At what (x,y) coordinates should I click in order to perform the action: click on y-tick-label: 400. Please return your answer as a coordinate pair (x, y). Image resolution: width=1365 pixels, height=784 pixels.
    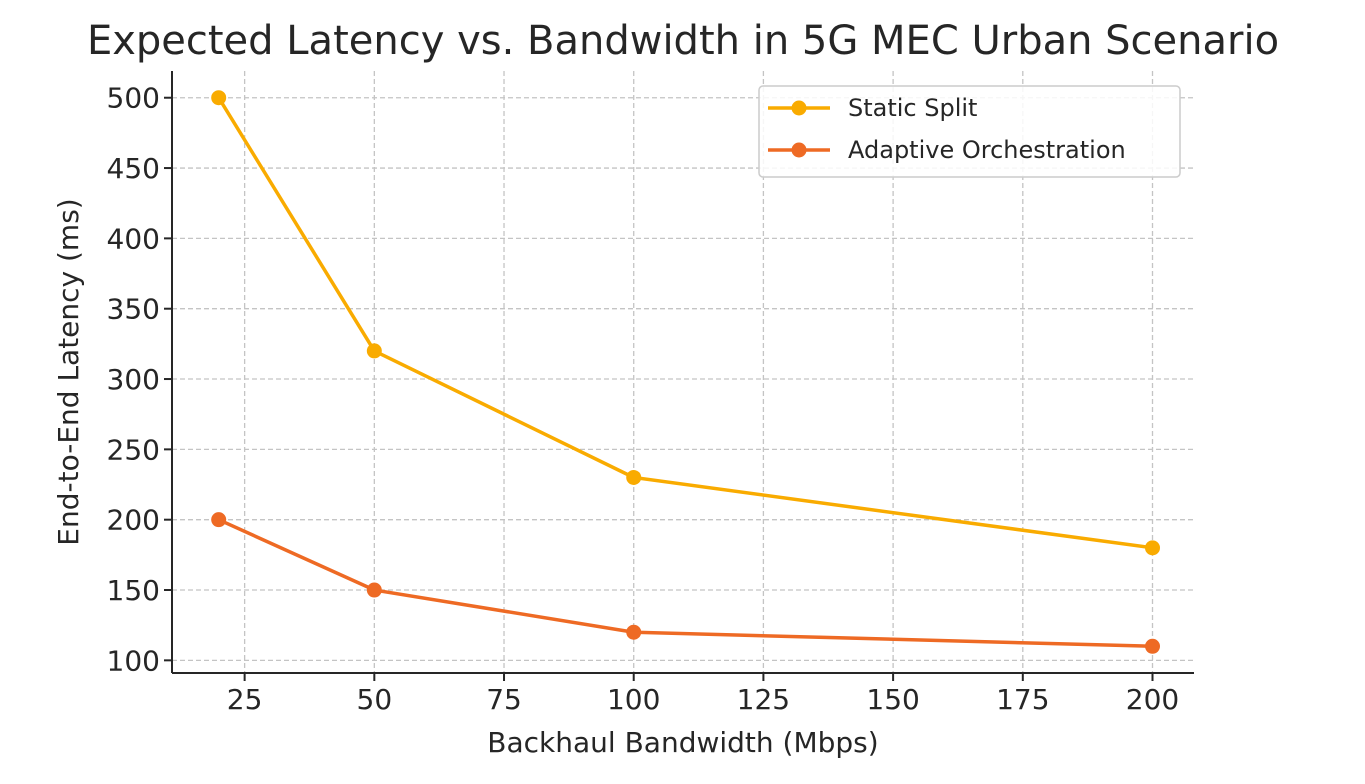
    Looking at the image, I should click on (133, 238).